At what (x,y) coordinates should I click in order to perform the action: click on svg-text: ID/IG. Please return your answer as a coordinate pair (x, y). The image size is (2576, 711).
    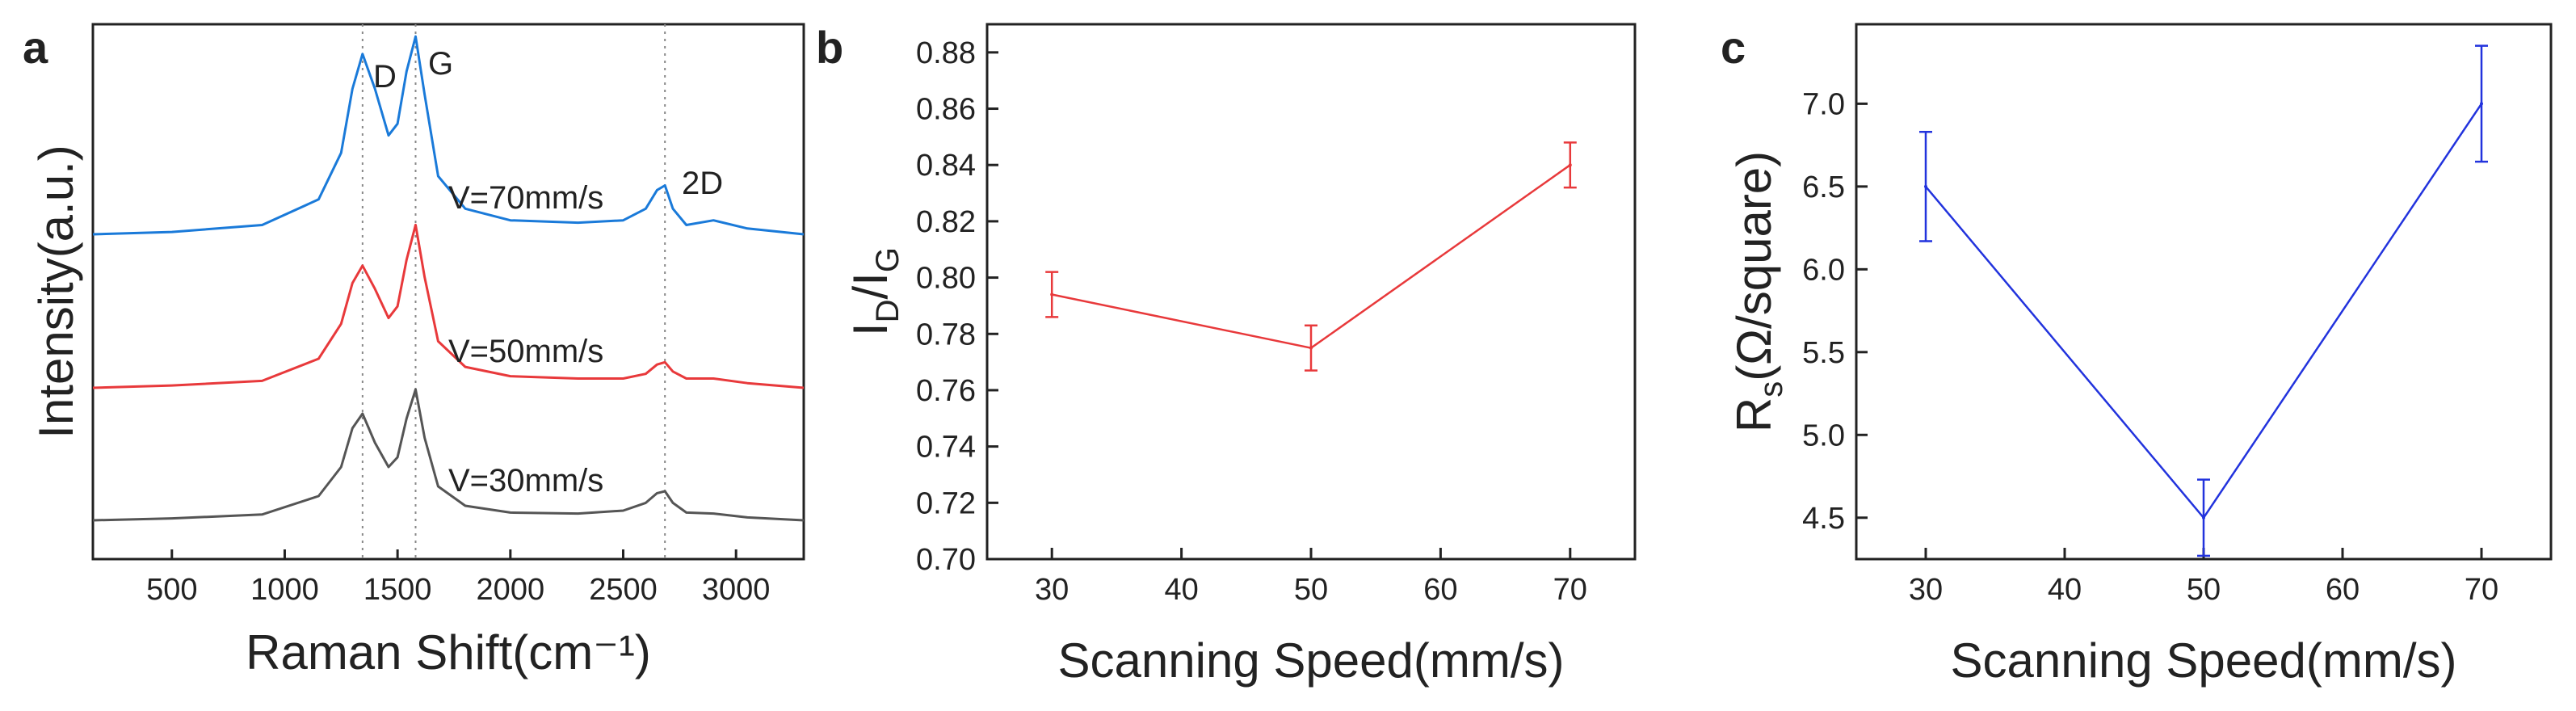
    Looking at the image, I should click on (874, 292).